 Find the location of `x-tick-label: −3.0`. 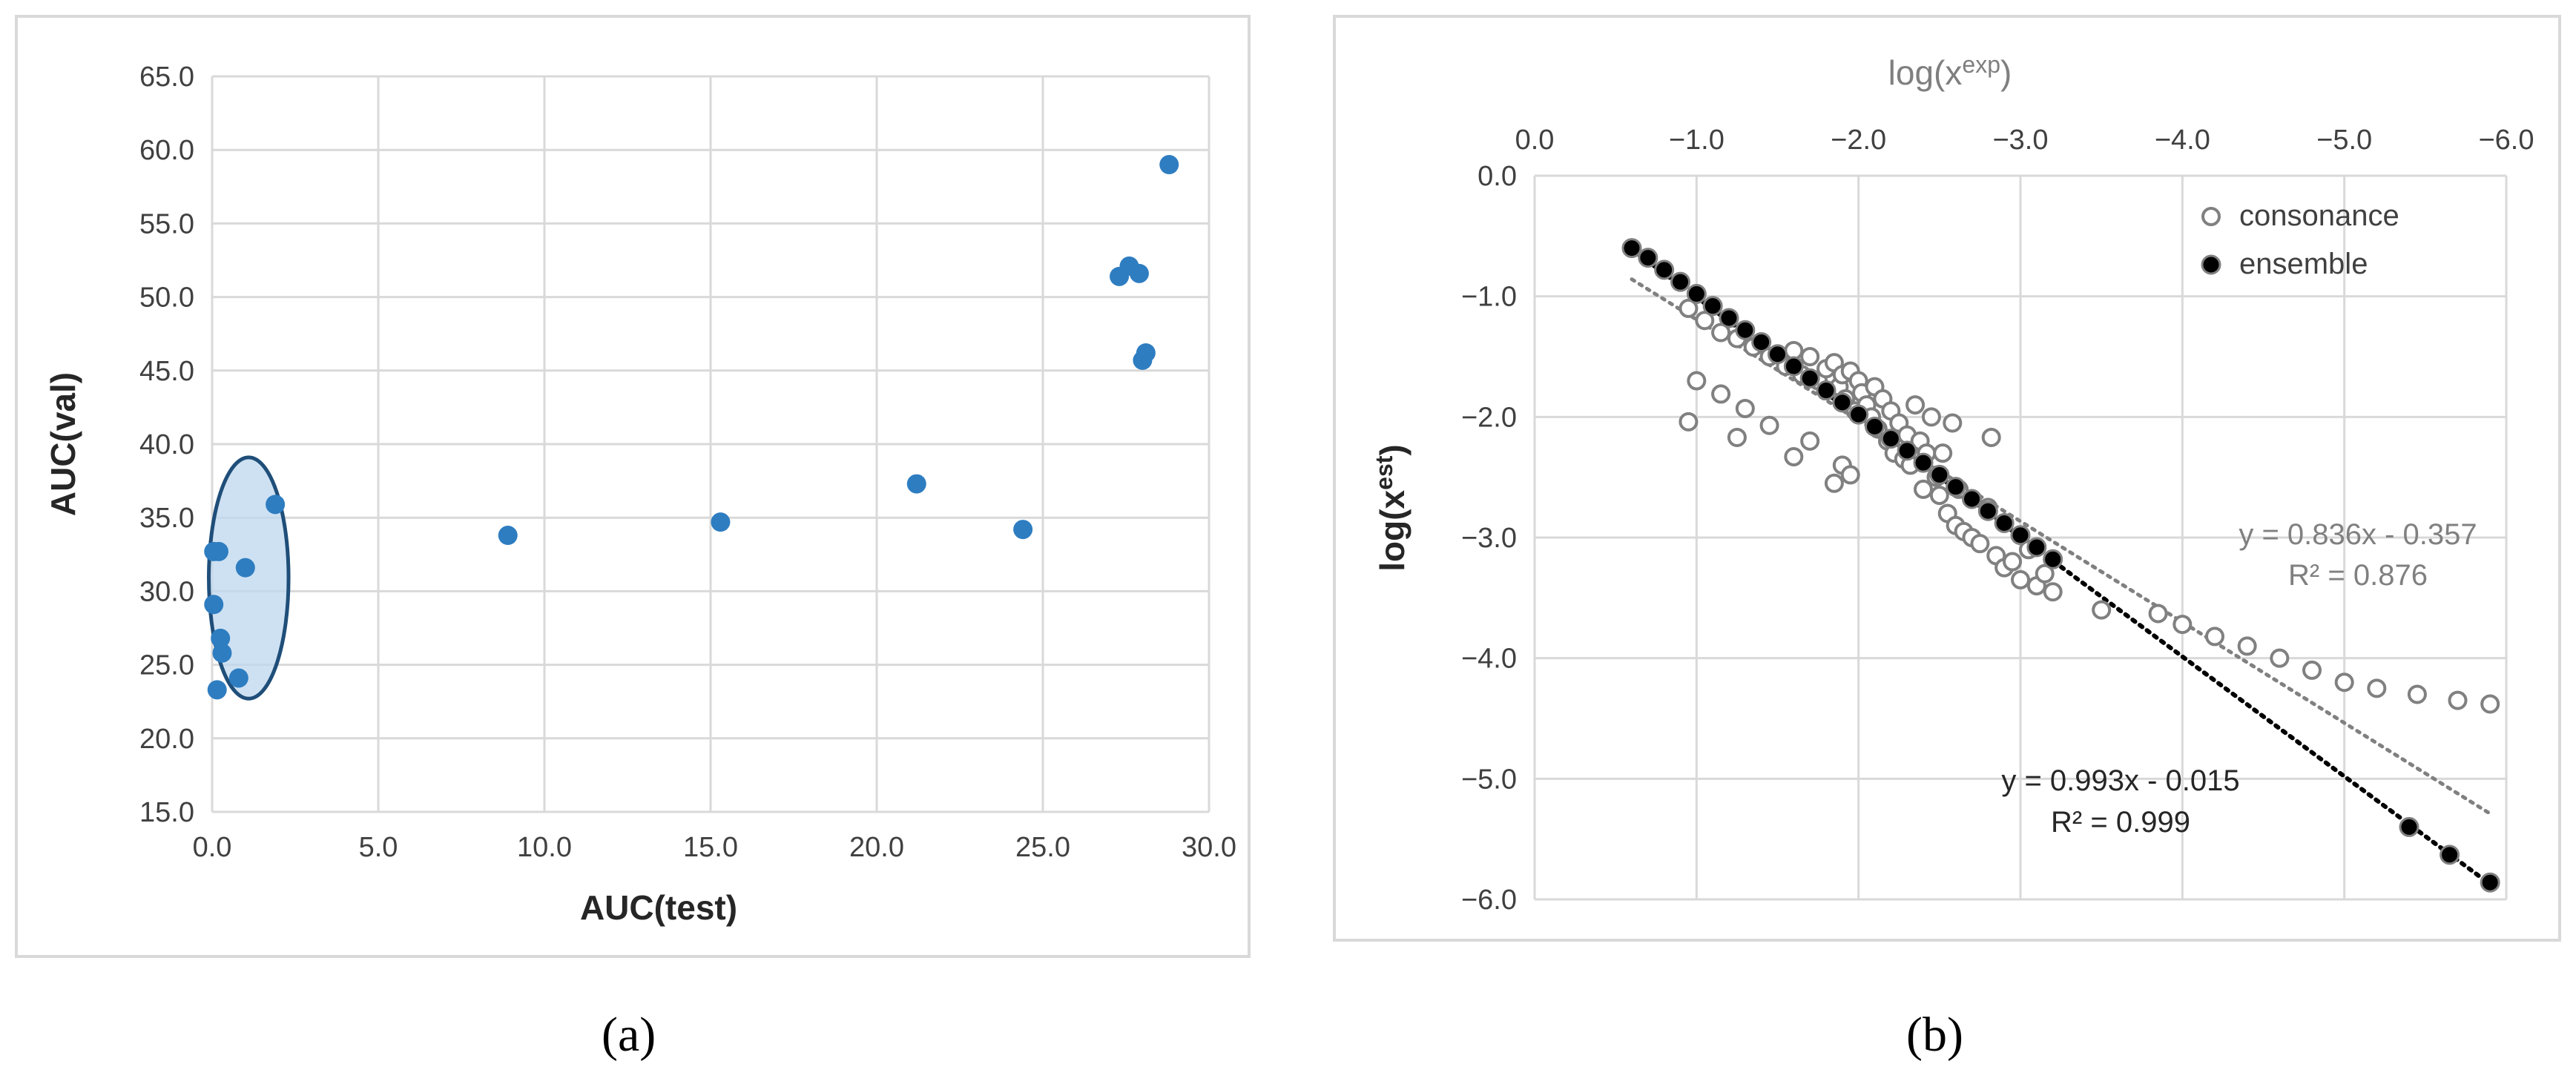

x-tick-label: −3.0 is located at coordinates (2020, 140).